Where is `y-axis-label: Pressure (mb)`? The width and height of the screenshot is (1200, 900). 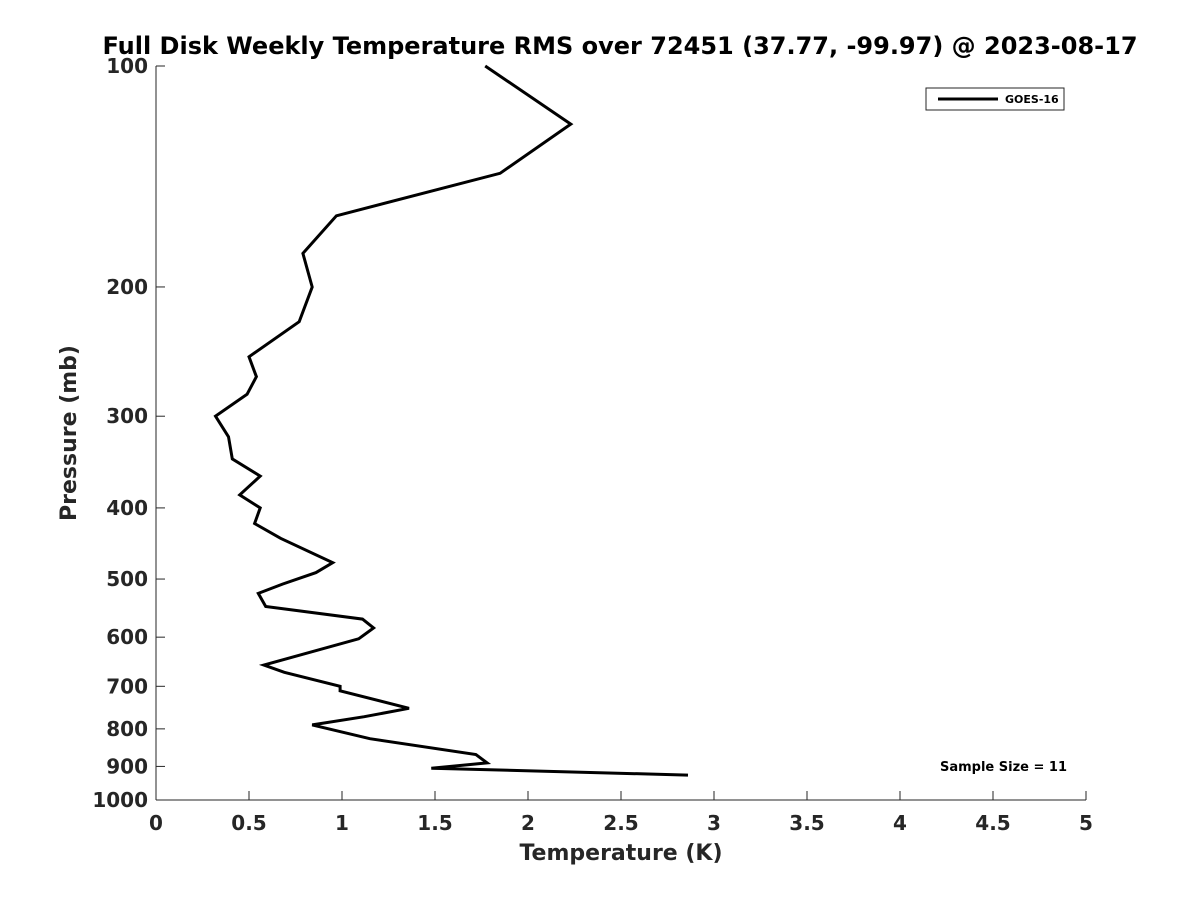 y-axis-label: Pressure (mb) is located at coordinates (69, 433).